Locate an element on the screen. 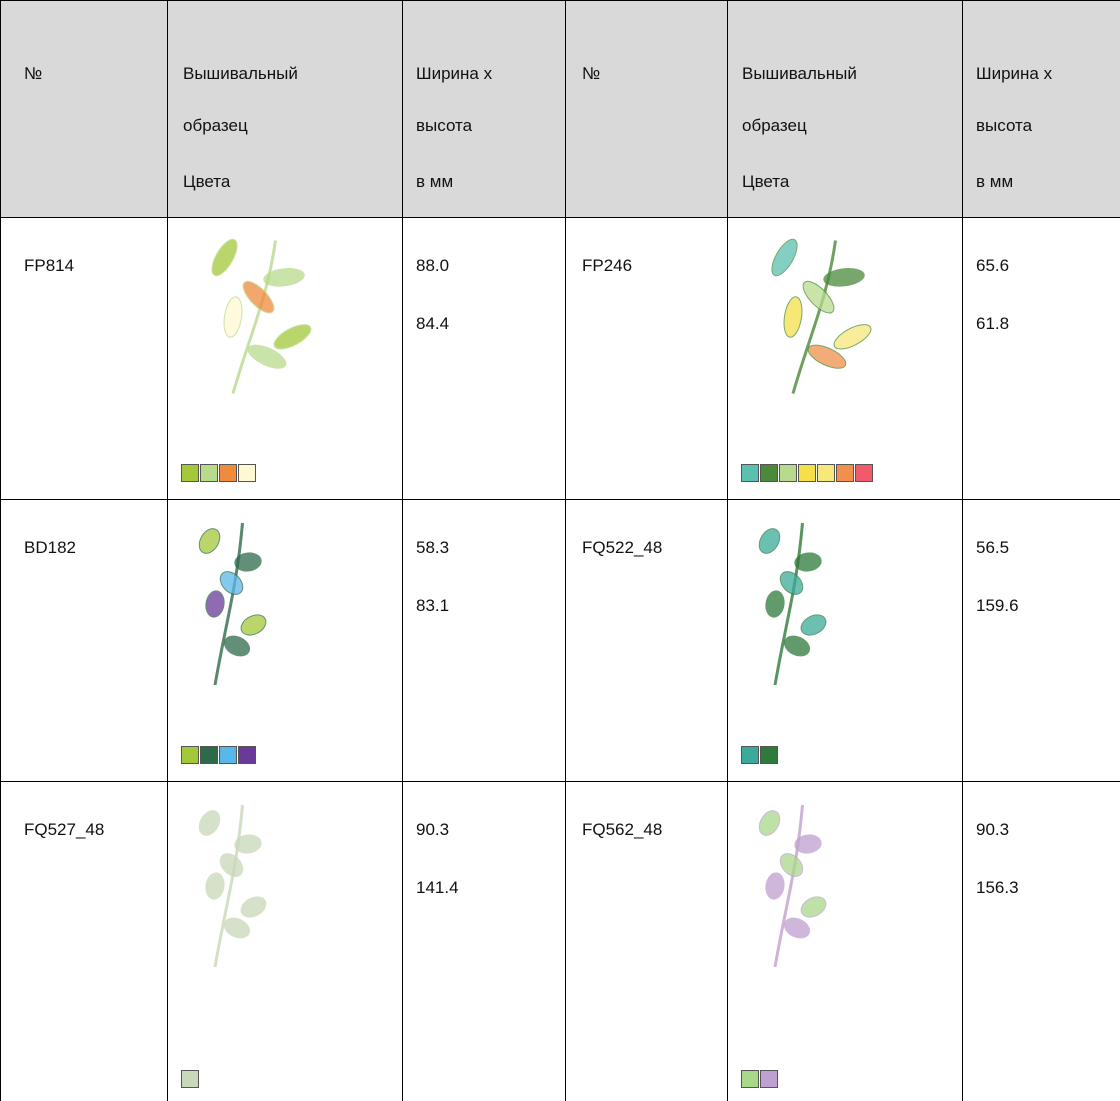 Image resolution: width=1120 pixels, height=1101 pixels. pattern-id: FP814 is located at coordinates (49, 265).